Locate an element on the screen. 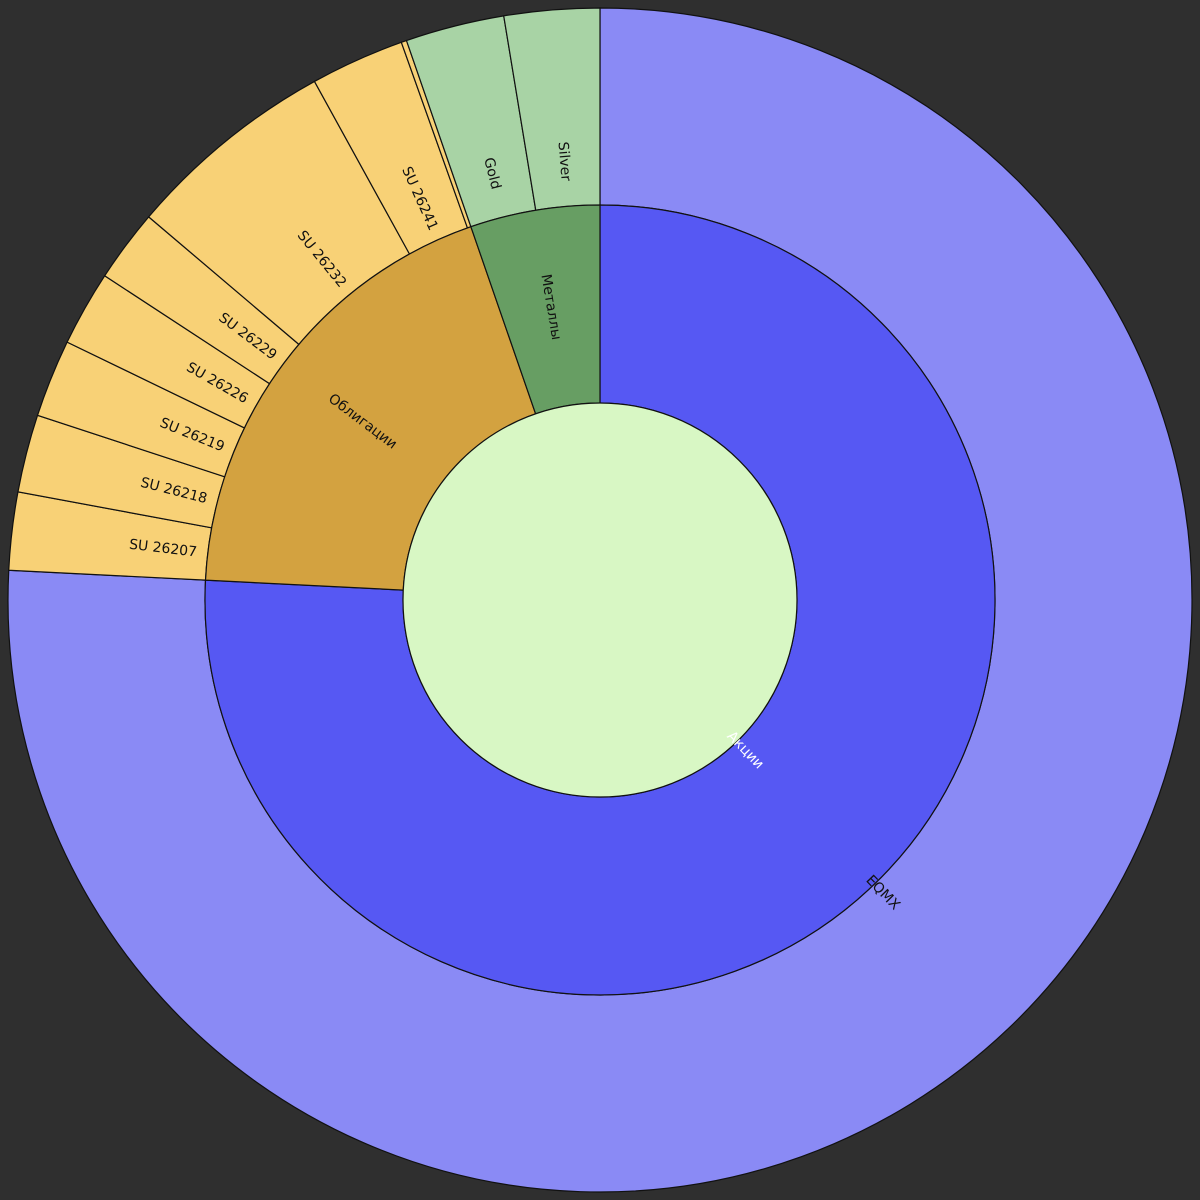 This screenshot has width=1200, height=1200. segment-label-silver: Silver is located at coordinates (564, 161).